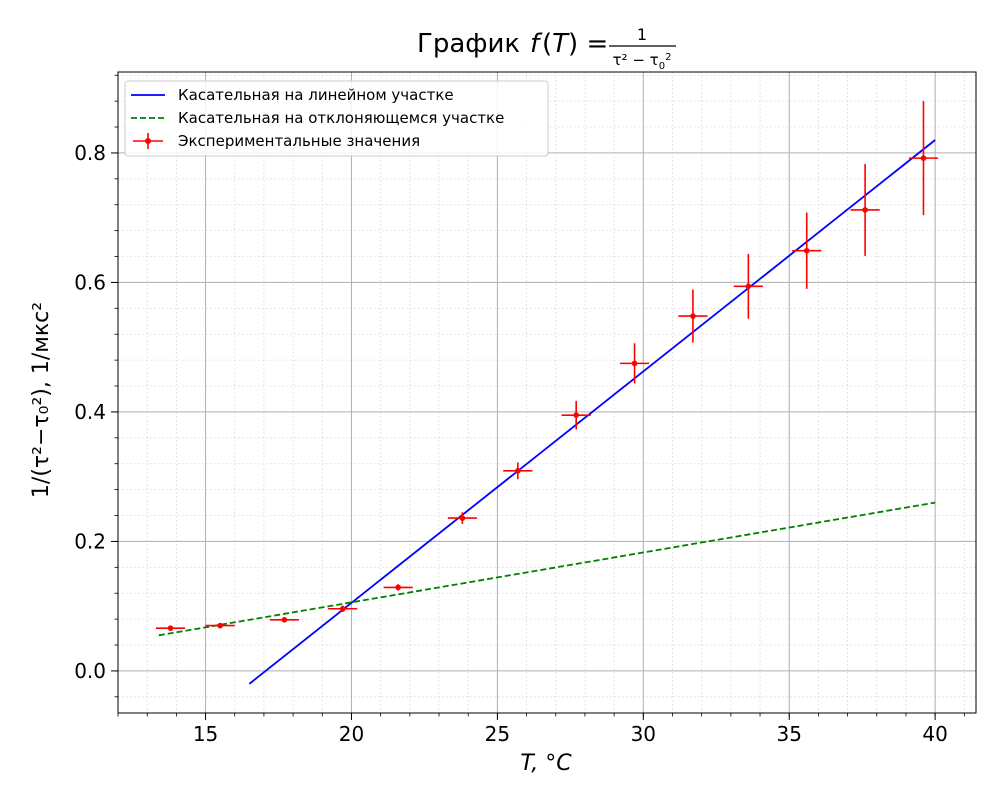 The height and width of the screenshot is (800, 1000). I want to click on x-tick-label: 30, so click(643, 734).